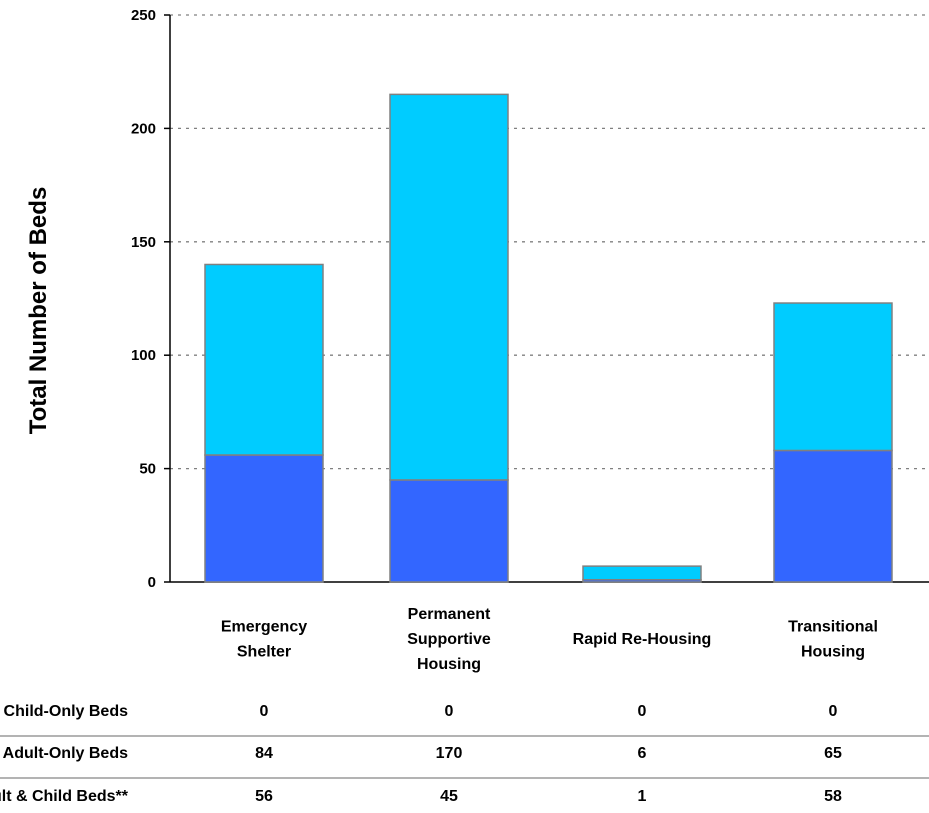 The width and height of the screenshot is (929, 813). I want to click on category-label: Shelter, so click(264, 652).